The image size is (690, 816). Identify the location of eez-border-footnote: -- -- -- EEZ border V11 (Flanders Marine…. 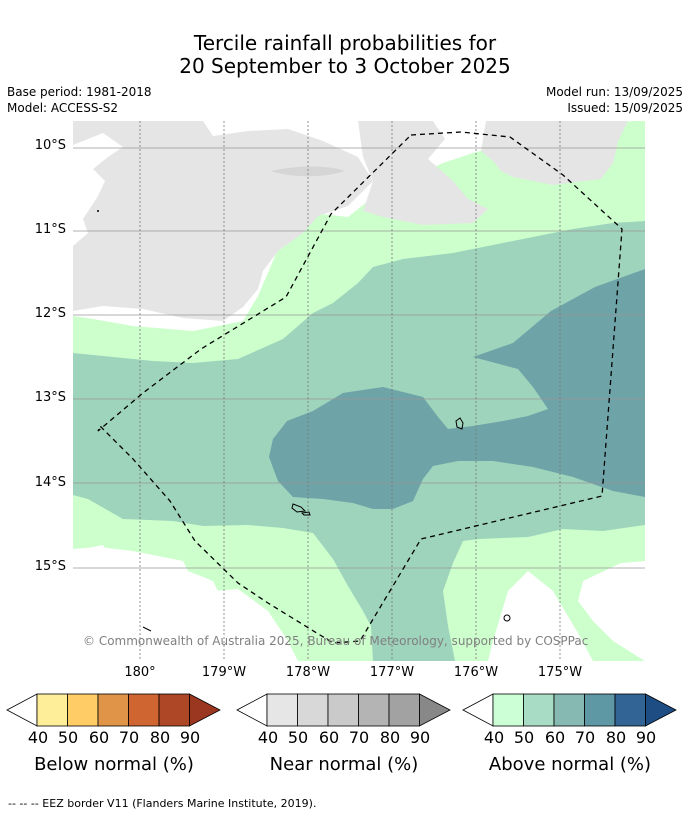
(162, 803).